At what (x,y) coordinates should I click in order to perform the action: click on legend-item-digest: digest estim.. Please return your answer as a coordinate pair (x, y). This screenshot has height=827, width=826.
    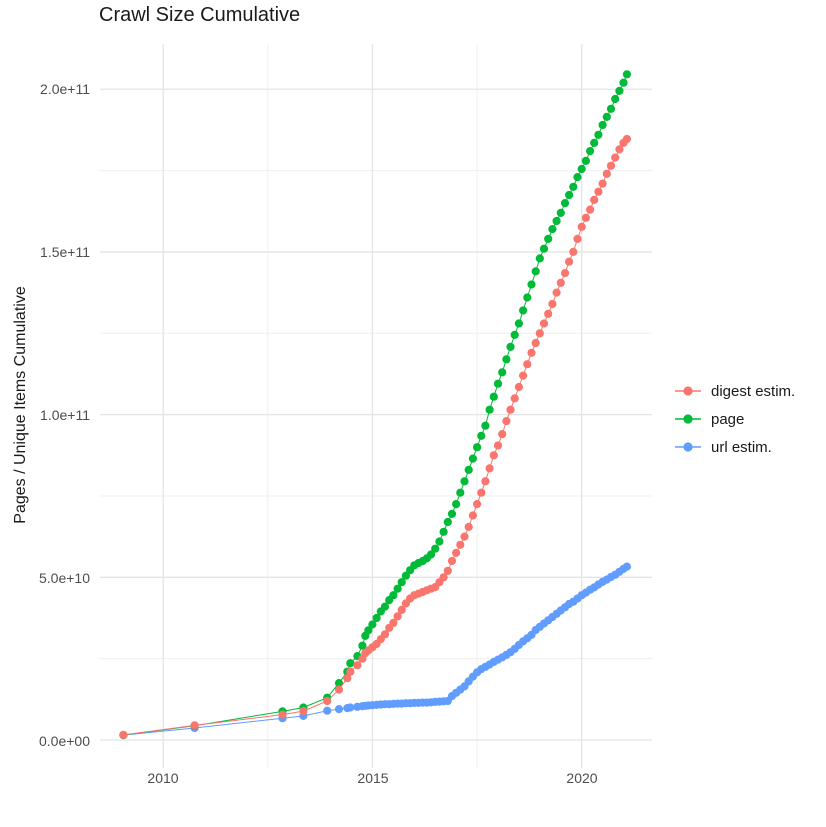
    Looking at the image, I should click on (734, 391).